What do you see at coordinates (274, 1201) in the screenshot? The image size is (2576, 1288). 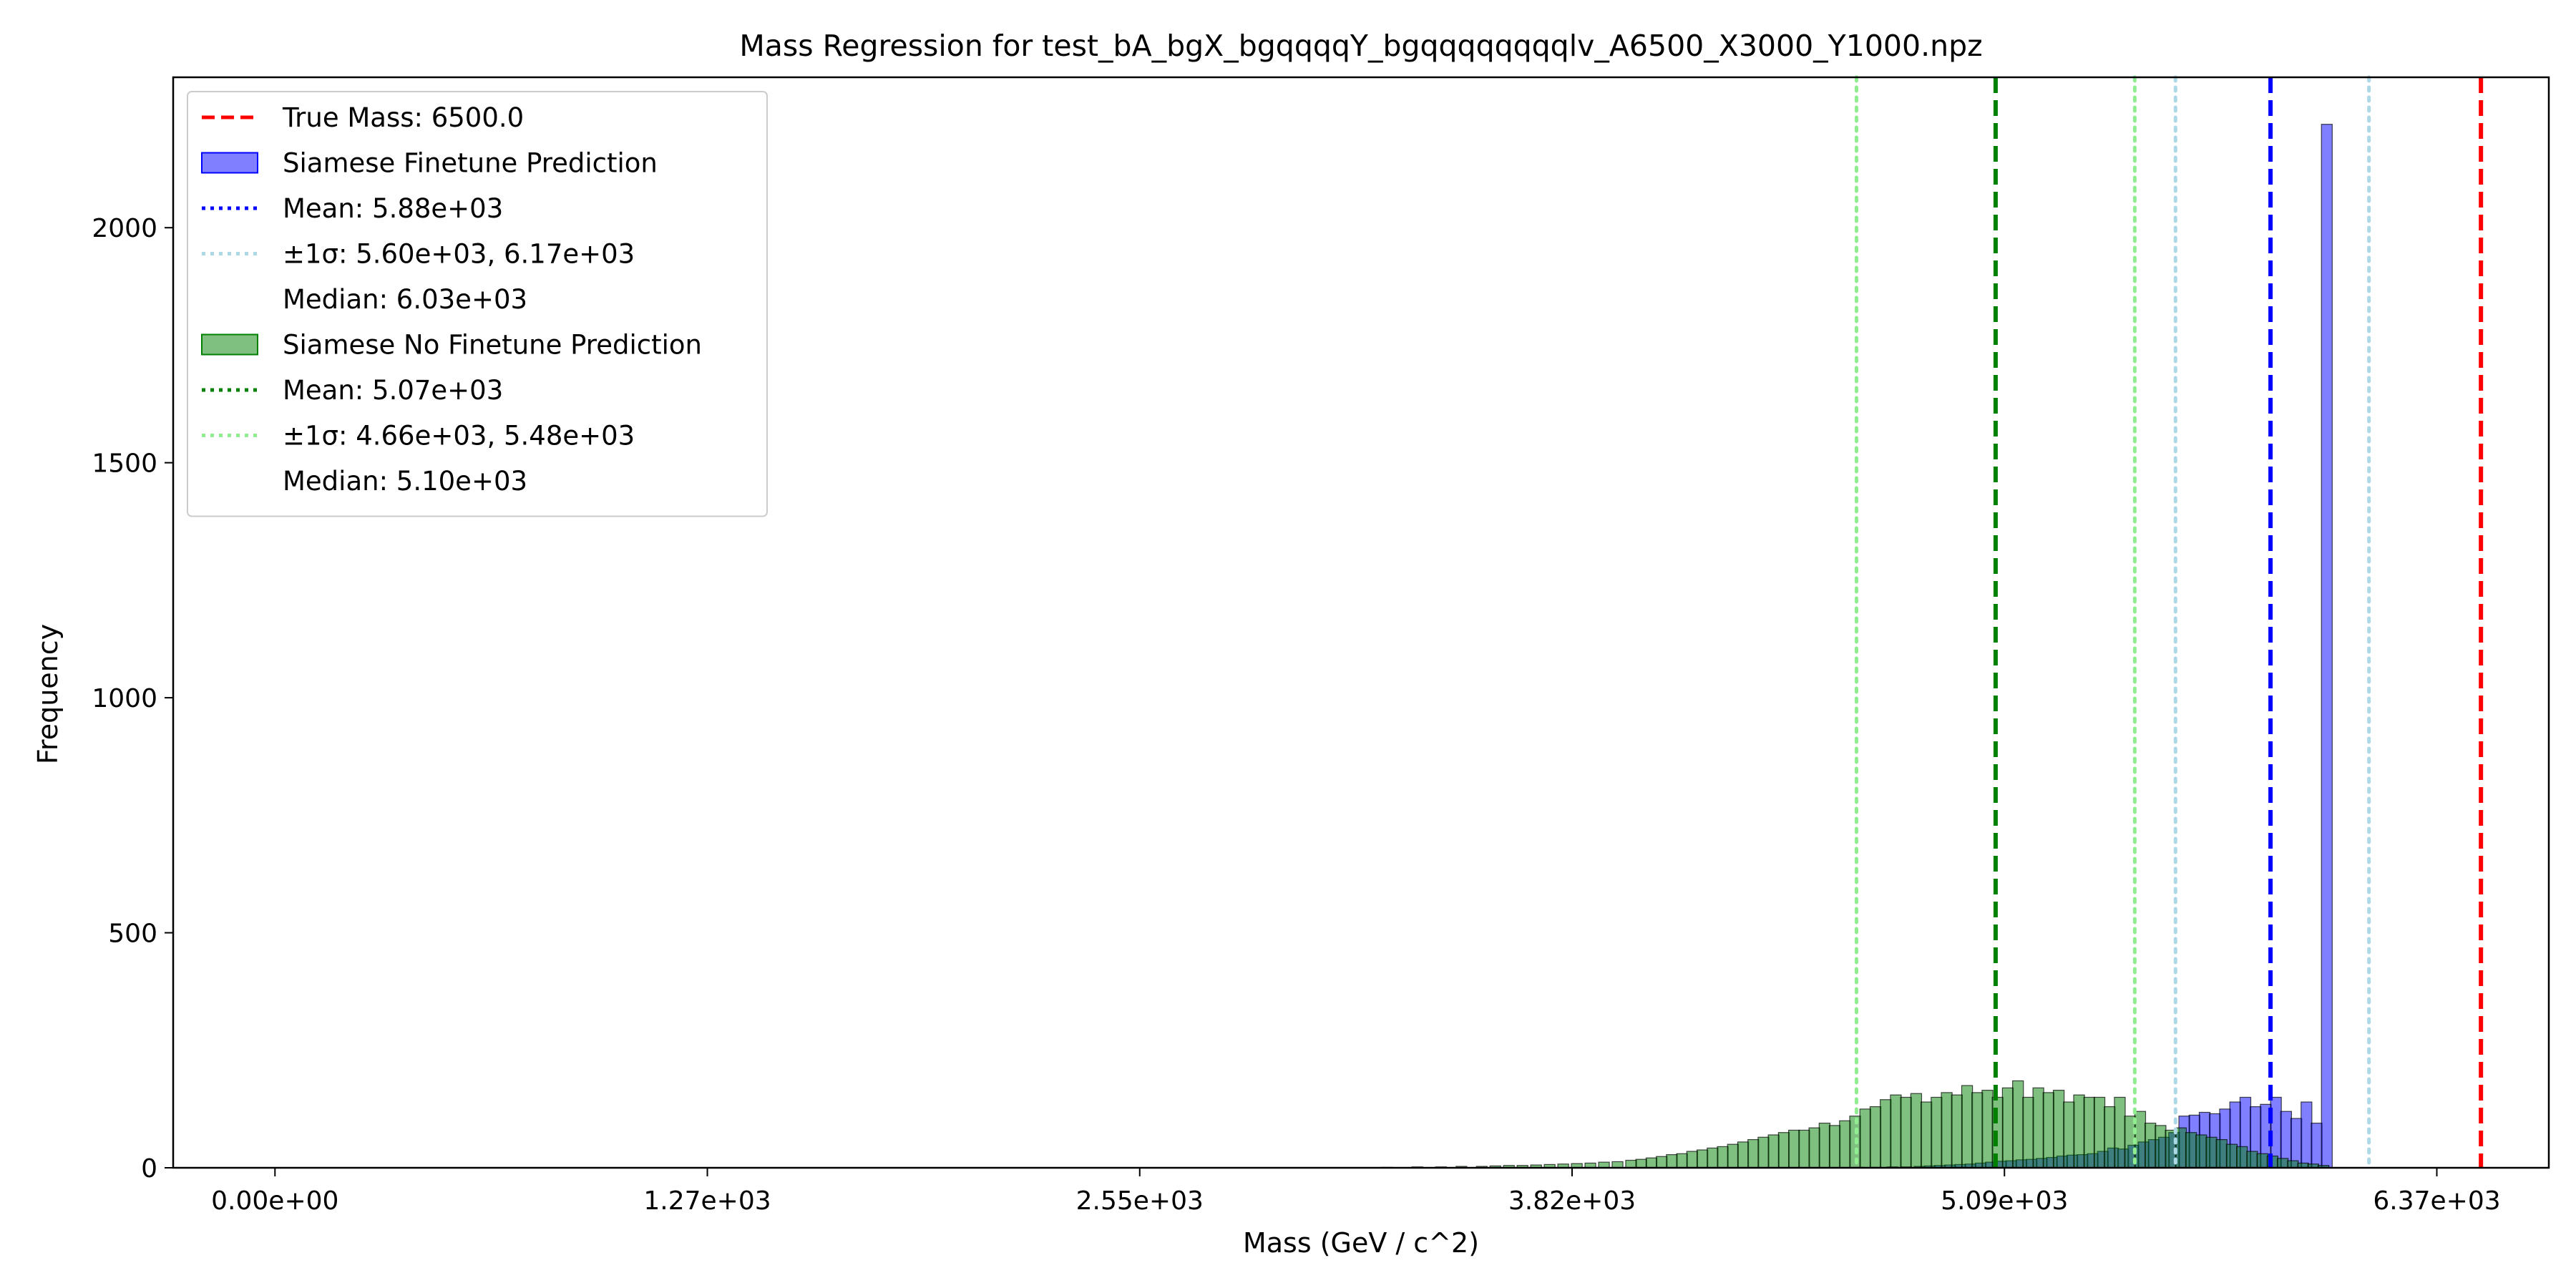 I see `x-tick-label-0: 0.00e+00` at bounding box center [274, 1201].